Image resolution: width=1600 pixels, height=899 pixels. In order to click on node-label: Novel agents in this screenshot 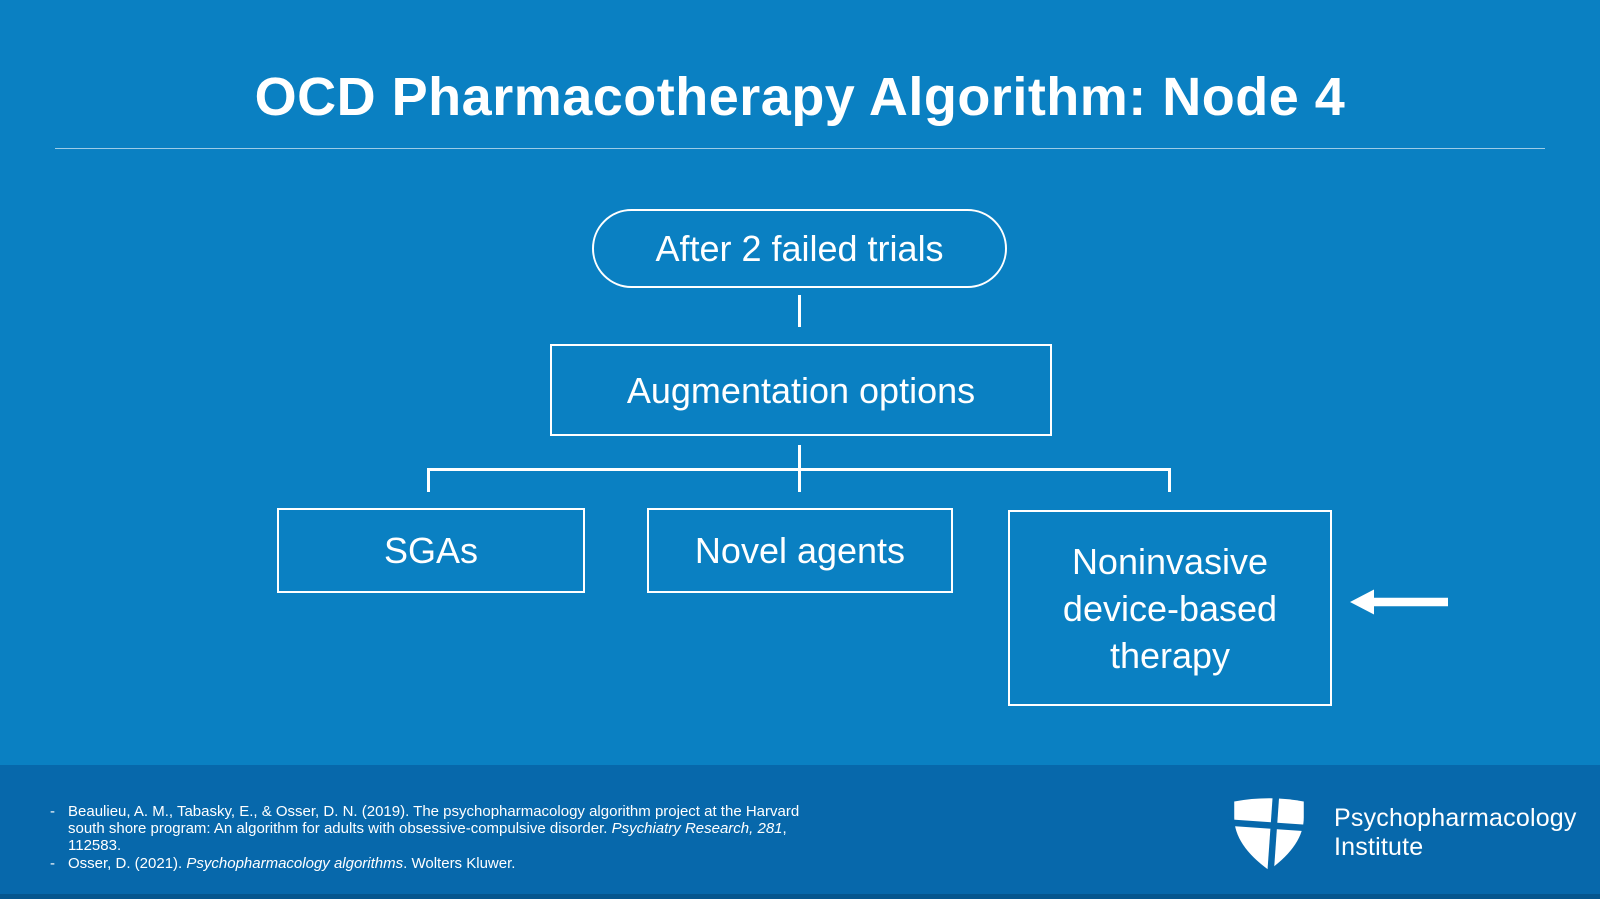, I will do `click(800, 550)`.